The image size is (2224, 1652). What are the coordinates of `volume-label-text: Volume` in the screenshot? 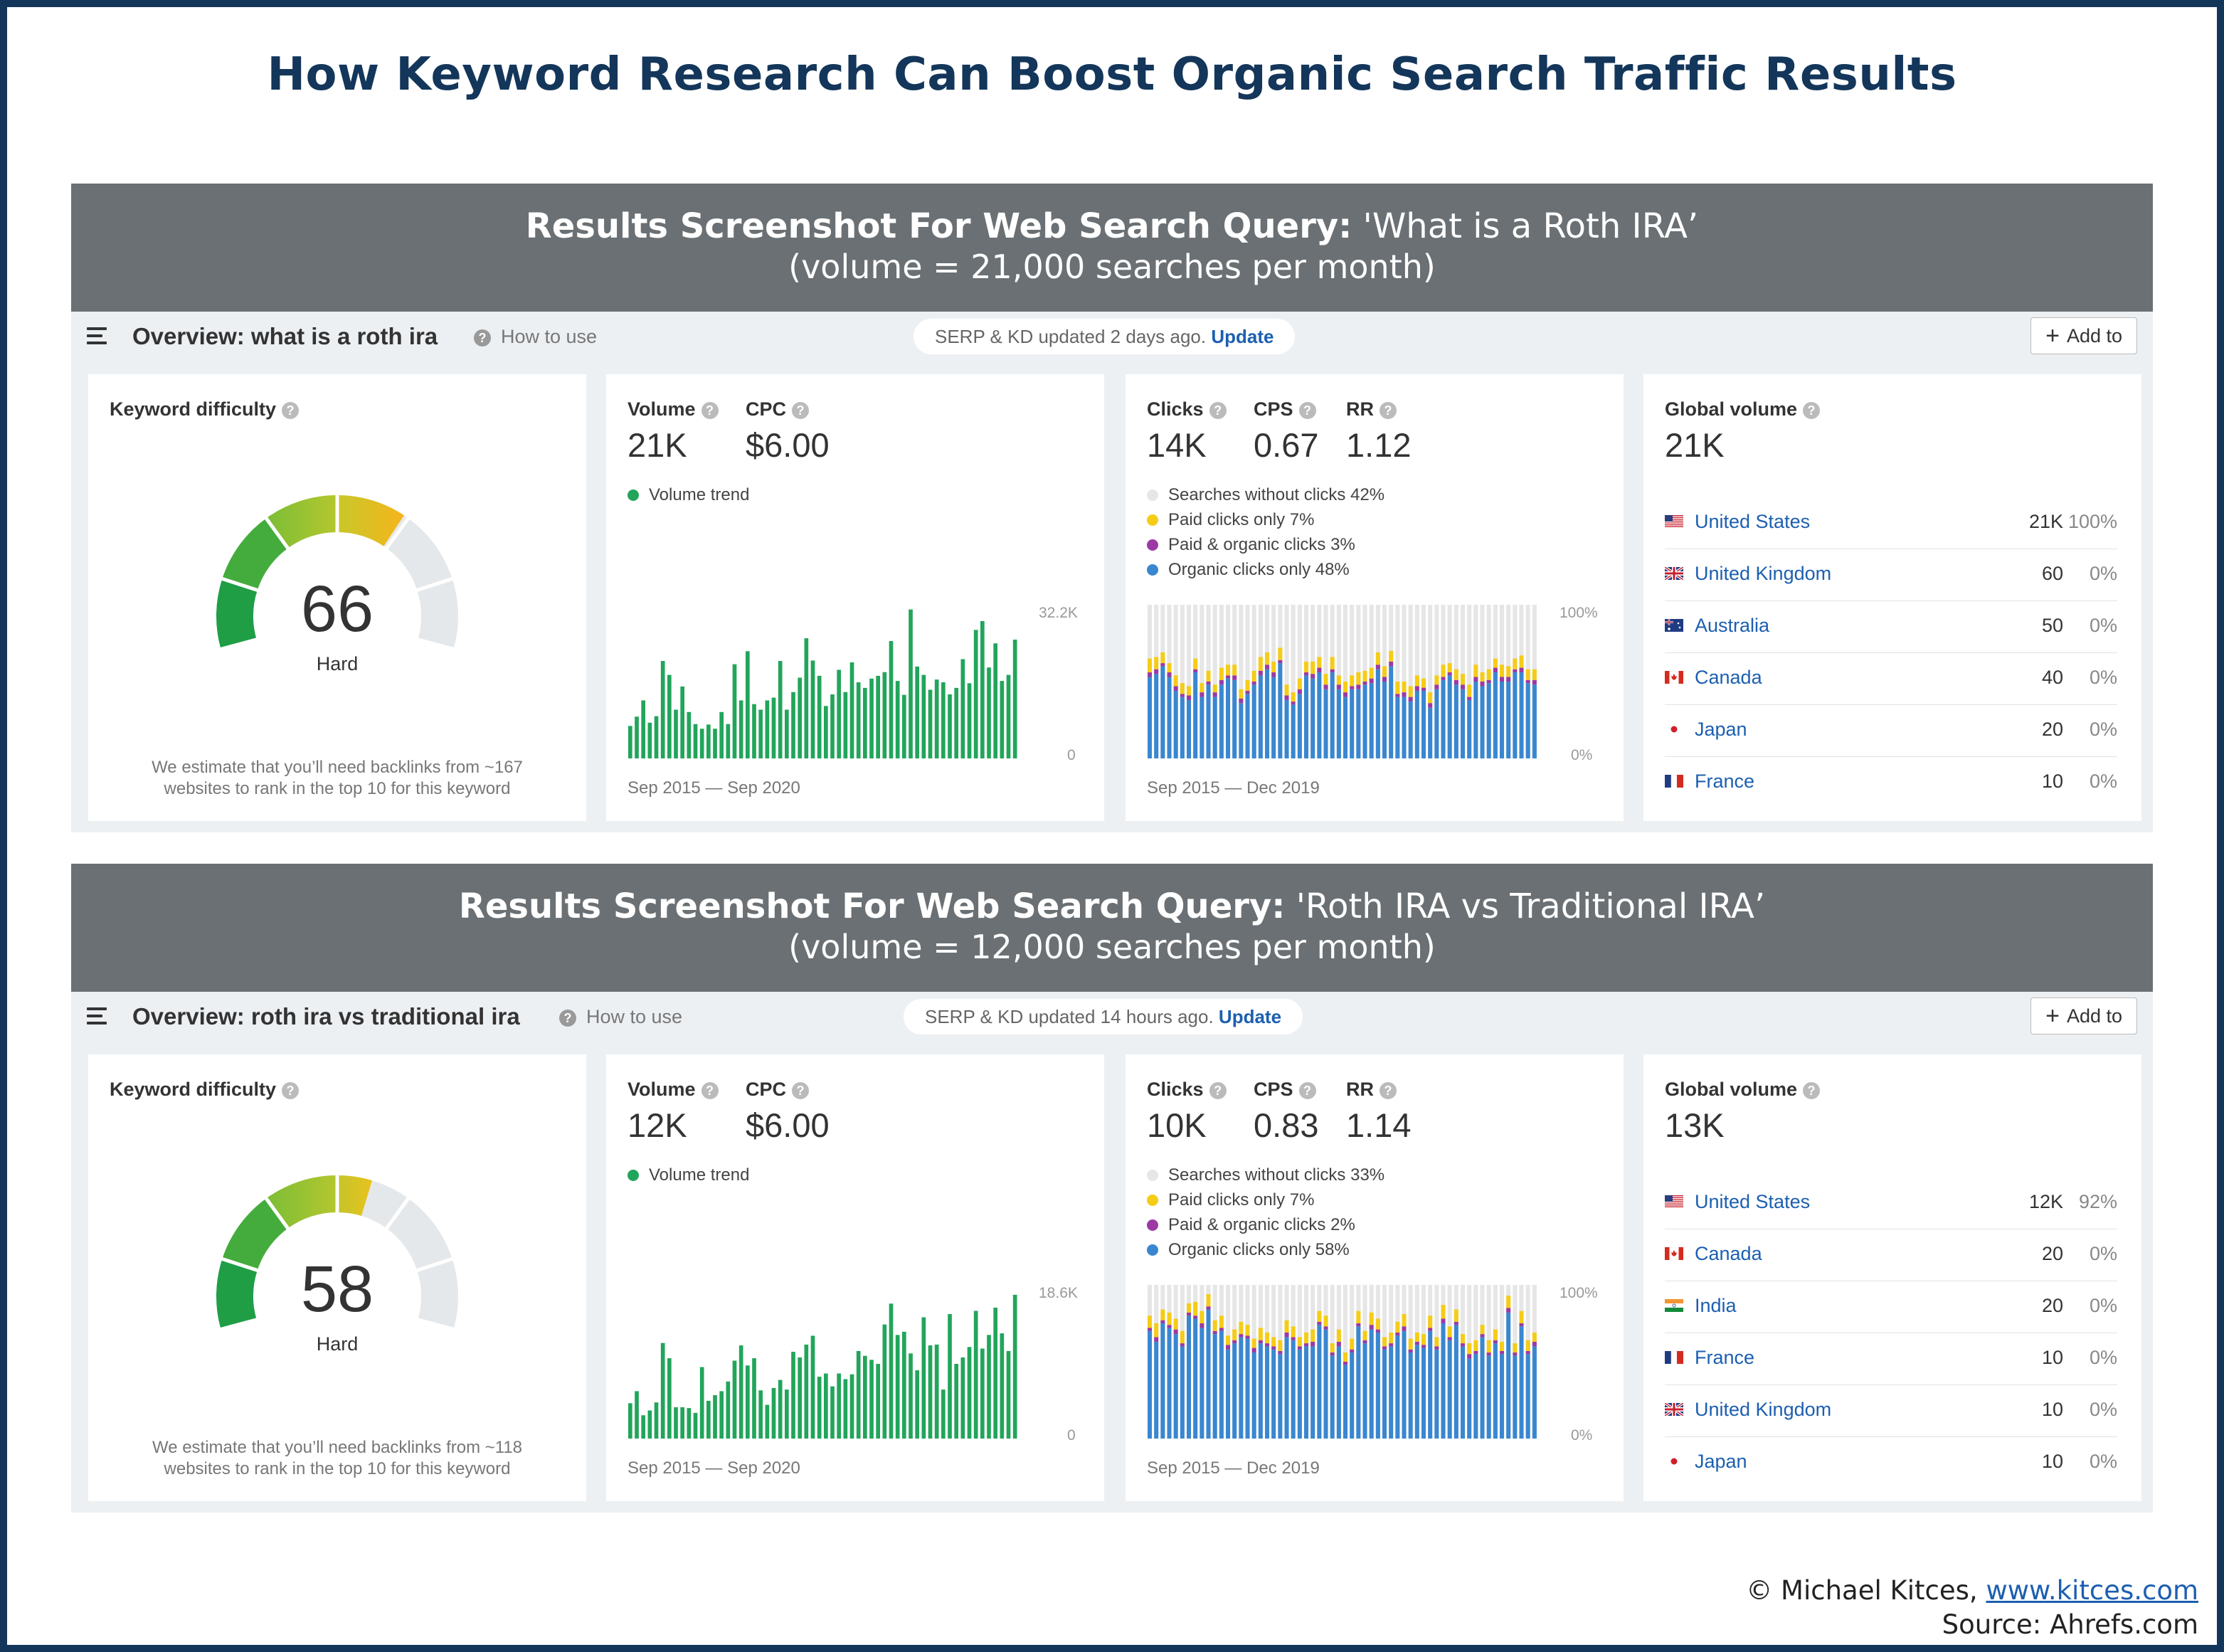 It's located at (662, 1089).